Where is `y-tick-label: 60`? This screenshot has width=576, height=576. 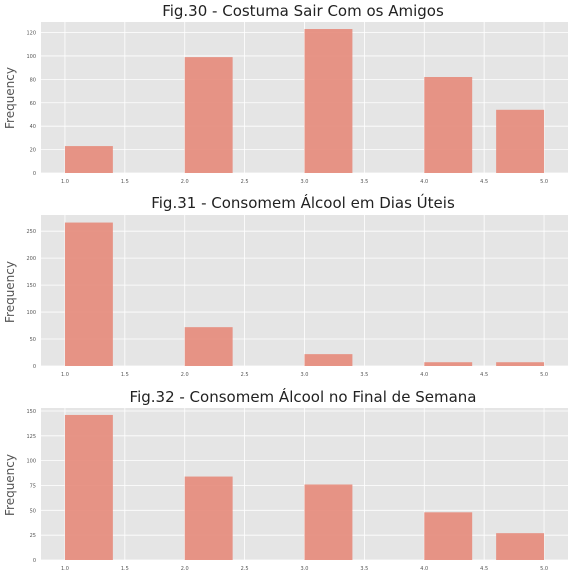
y-tick-label: 60 is located at coordinates (33, 104).